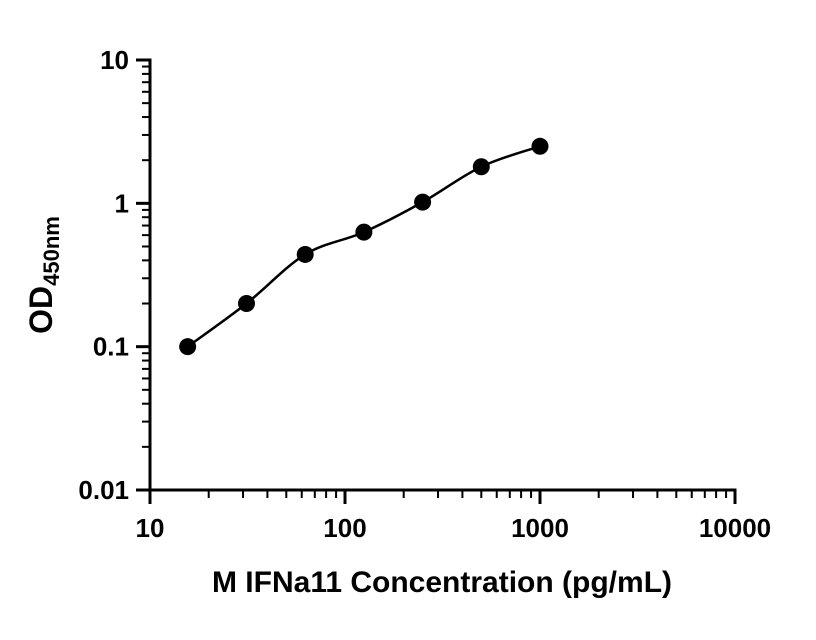  I want to click on x-tick-label: 10, so click(150, 528).